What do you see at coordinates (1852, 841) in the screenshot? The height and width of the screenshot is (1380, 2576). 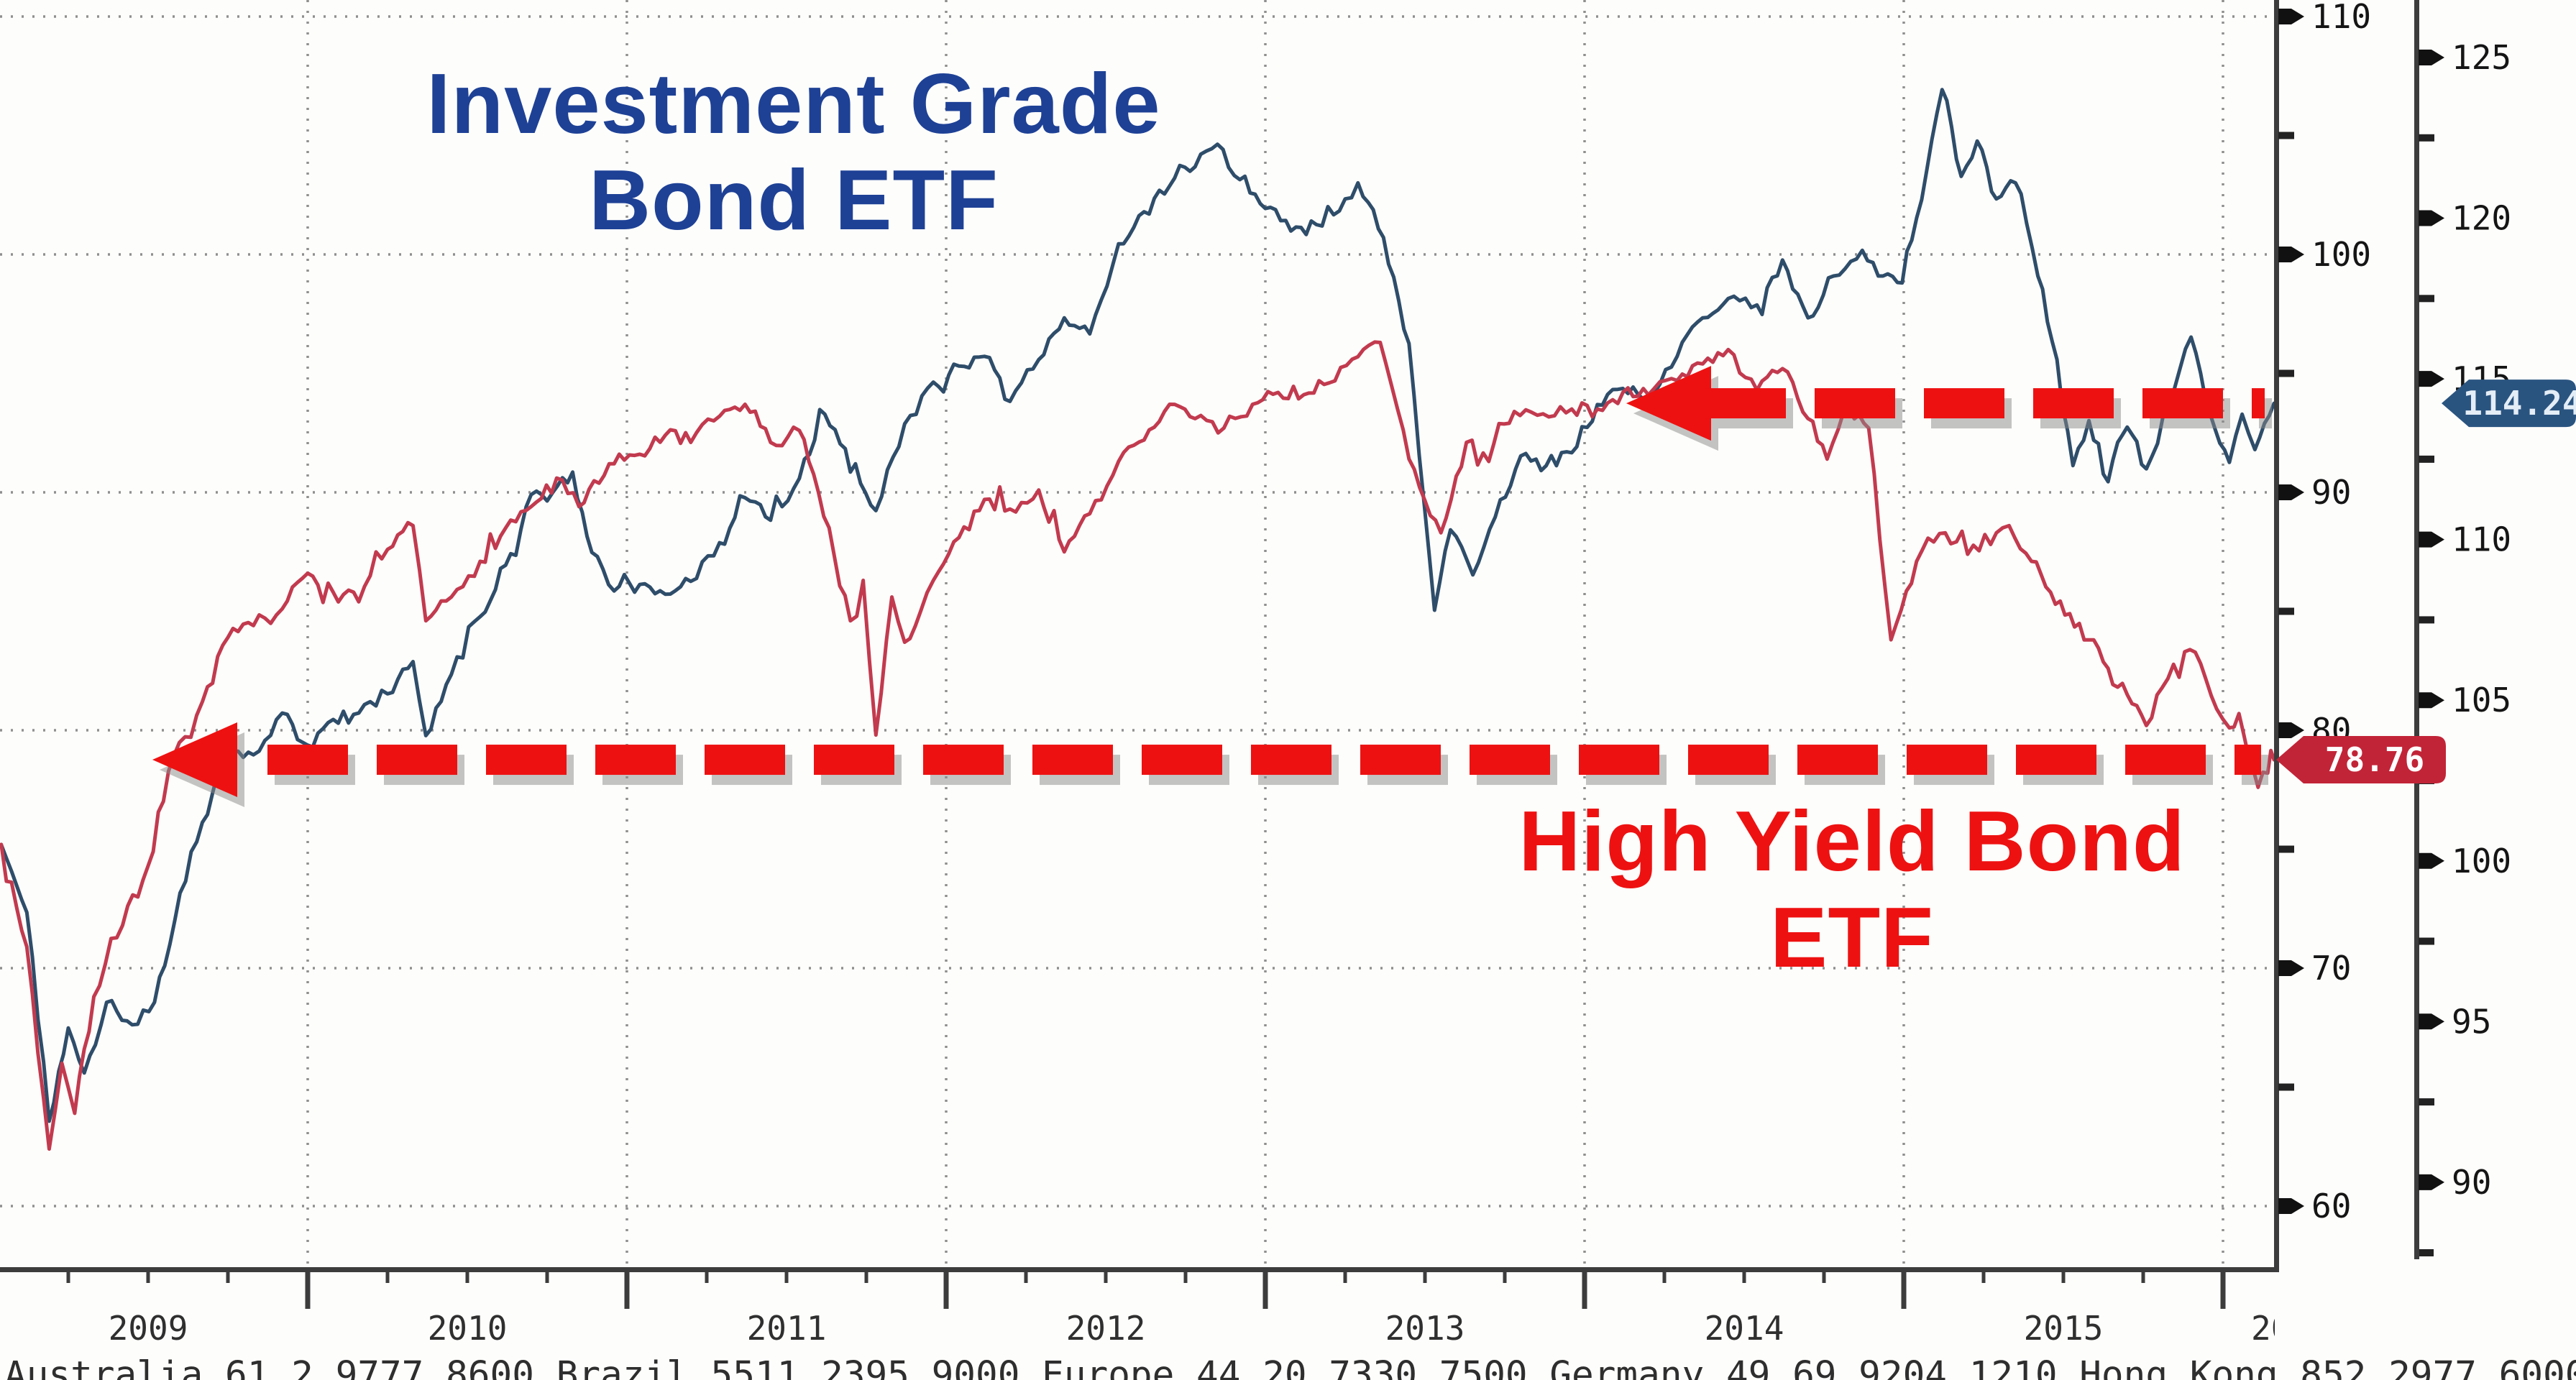 I see `high-yield-title-line1: High Yield Bond` at bounding box center [1852, 841].